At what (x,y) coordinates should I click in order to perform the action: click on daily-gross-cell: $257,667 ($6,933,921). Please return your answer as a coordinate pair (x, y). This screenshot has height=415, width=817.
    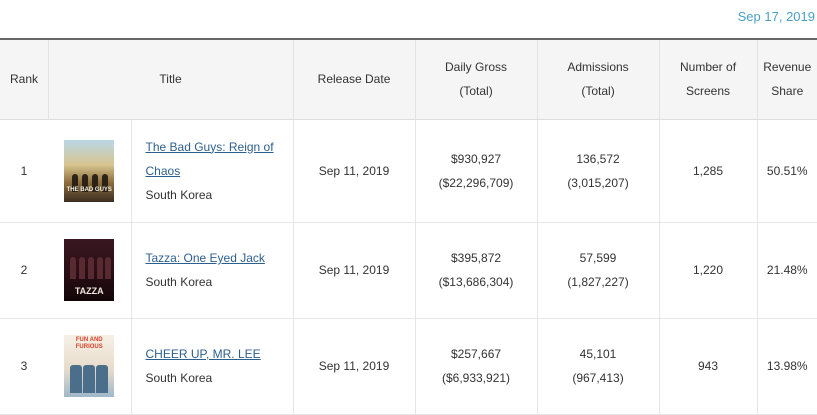
    Looking at the image, I should click on (476, 366).